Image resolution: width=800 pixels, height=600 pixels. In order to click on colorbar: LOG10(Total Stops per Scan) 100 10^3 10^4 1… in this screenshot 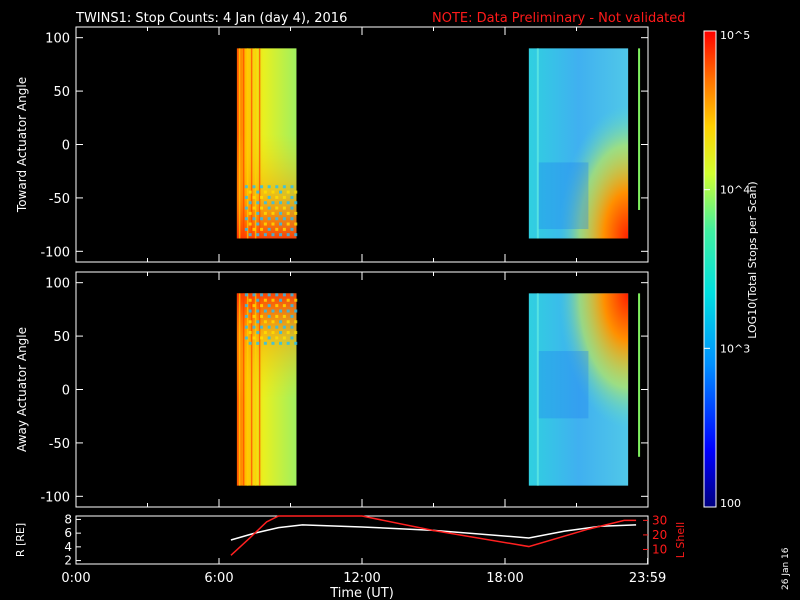, I will do `click(731, 269)`.